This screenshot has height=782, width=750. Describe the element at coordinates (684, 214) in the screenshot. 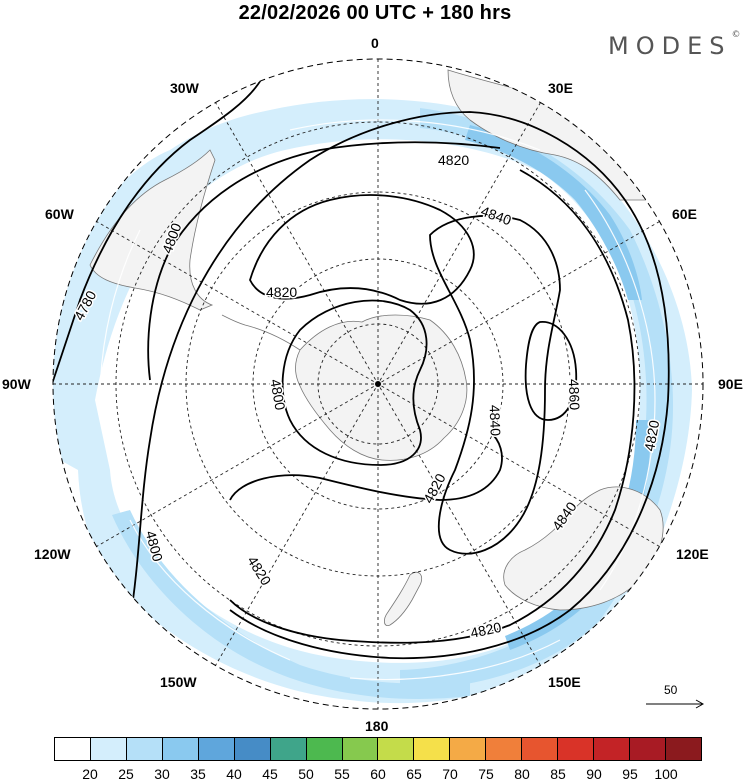

I see `lon-label-60e: 60E` at that location.